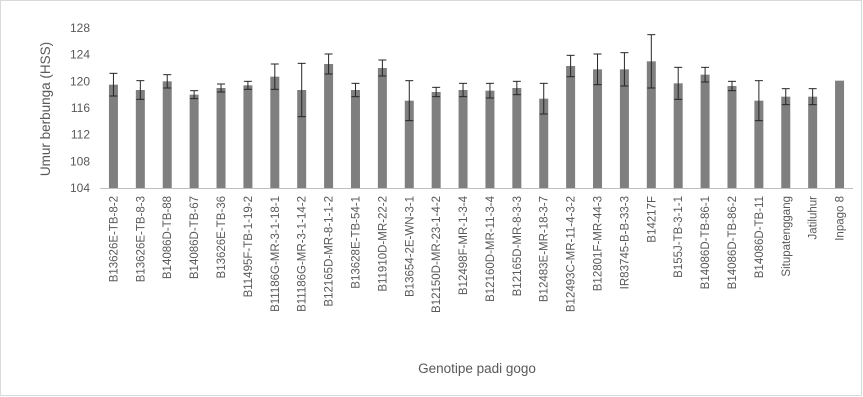 This screenshot has height=397, width=863. Describe the element at coordinates (114, 239) in the screenshot. I see `x-tick-label: B13626E-TB-8-2` at that location.